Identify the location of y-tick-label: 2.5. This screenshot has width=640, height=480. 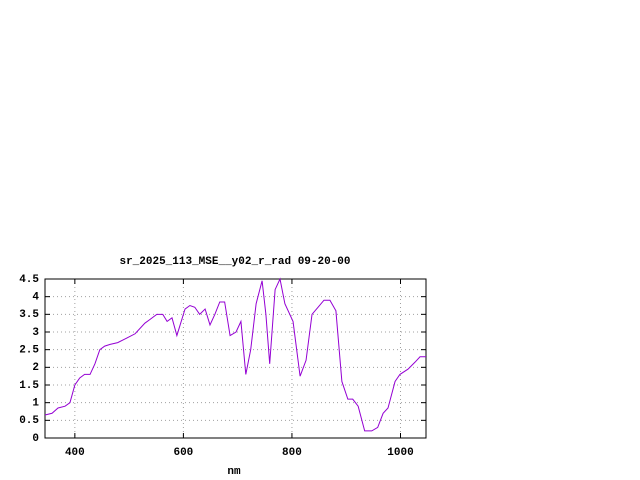
(29, 351).